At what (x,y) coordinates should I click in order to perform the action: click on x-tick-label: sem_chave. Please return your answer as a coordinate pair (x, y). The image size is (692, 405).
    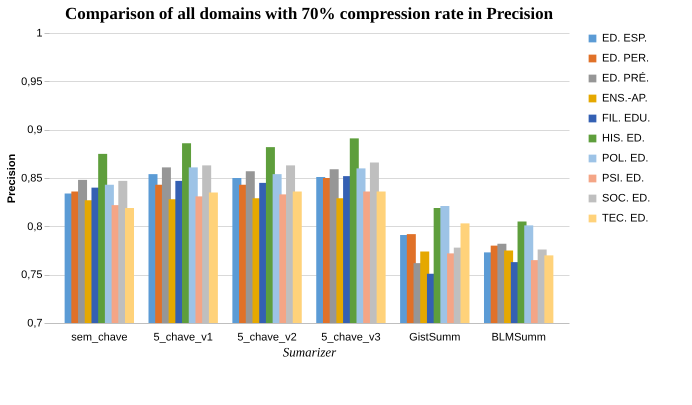
    Looking at the image, I should click on (99, 338).